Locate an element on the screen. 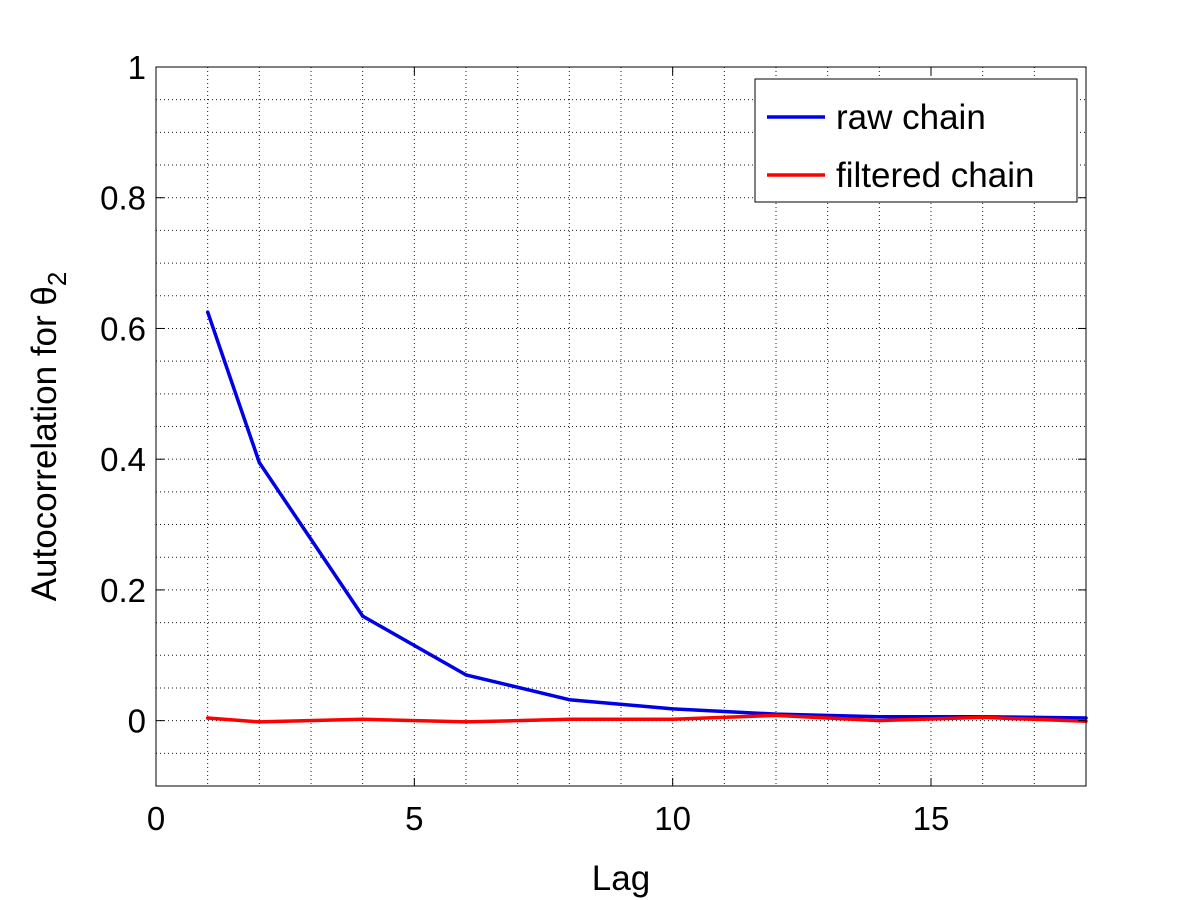 This screenshot has width=1200, height=900. x-tick-label: 10 is located at coordinates (672, 818).